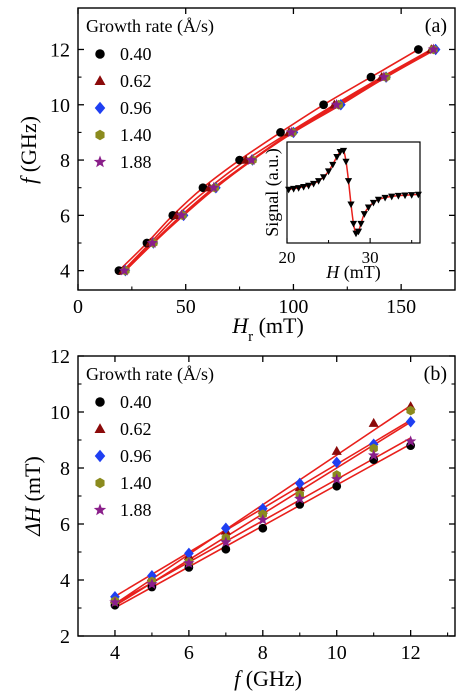 The image size is (463, 695). I want to click on x-tick-label: 10, so click(337, 653).